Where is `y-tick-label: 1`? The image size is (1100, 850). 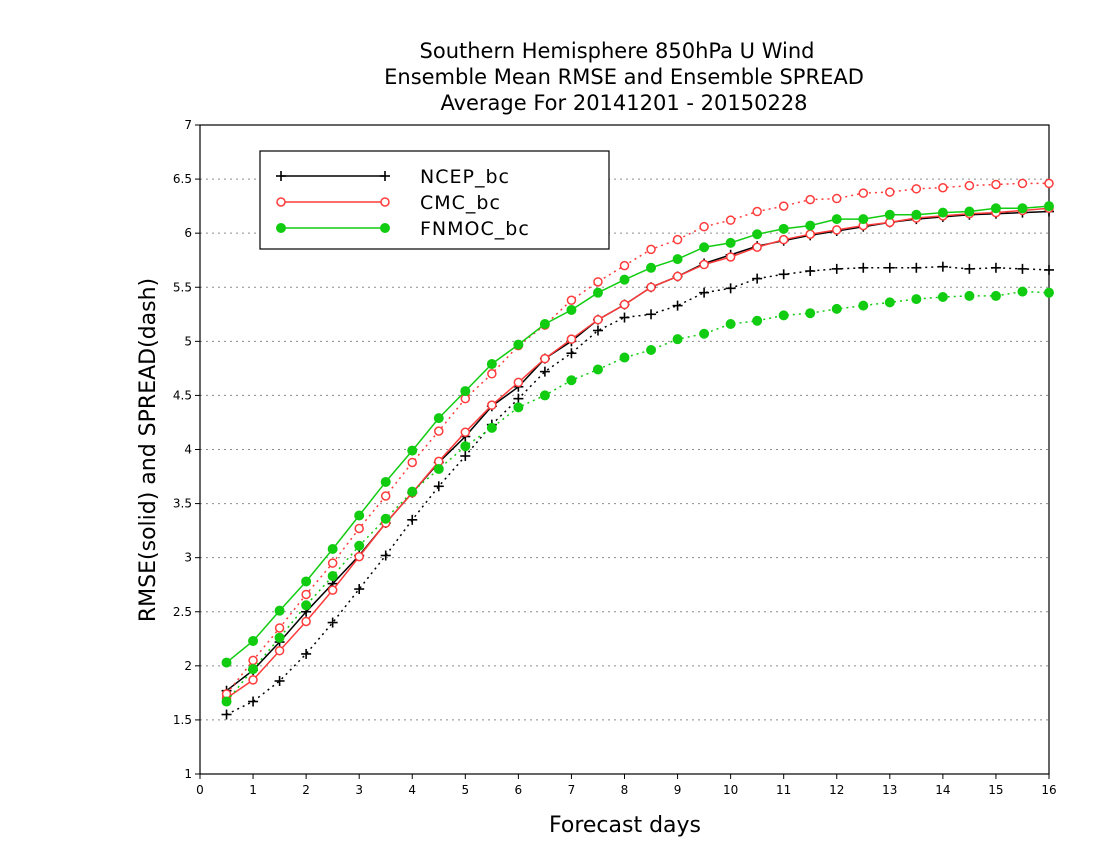
y-tick-label: 1 is located at coordinates (188, 774).